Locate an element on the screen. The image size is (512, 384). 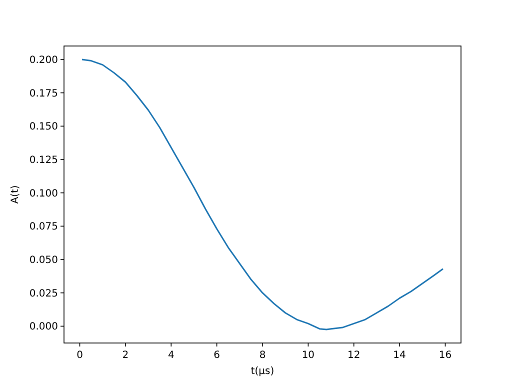
x-tick-label: 12 is located at coordinates (354, 355).